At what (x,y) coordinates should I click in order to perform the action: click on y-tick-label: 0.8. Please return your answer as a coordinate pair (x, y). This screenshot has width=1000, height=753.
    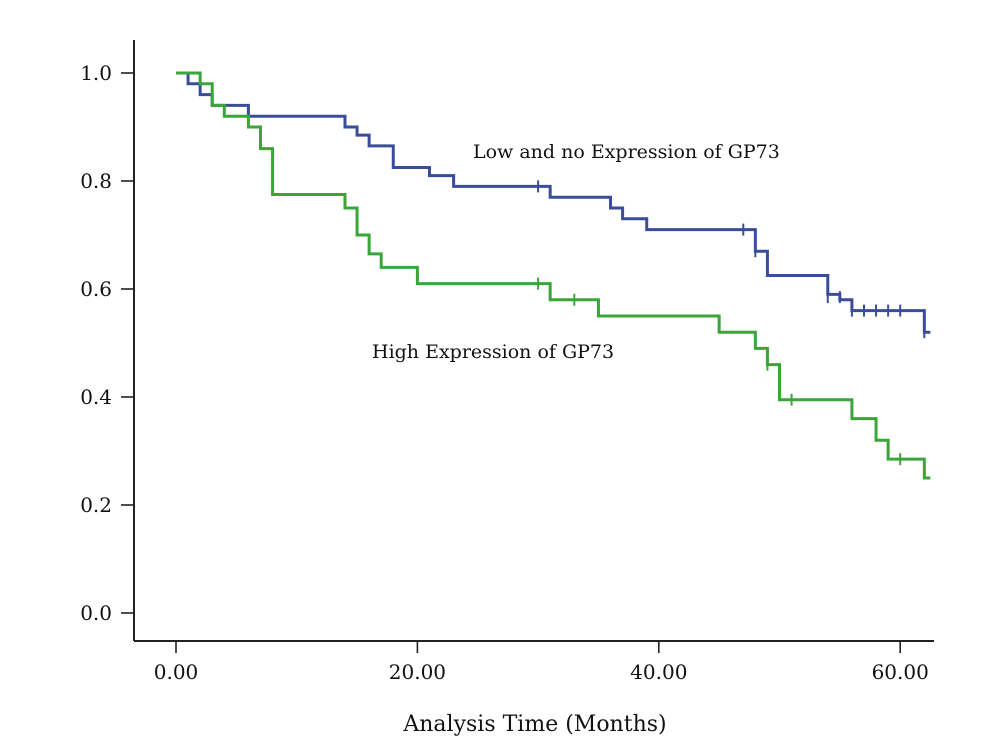
    Looking at the image, I should click on (96, 181).